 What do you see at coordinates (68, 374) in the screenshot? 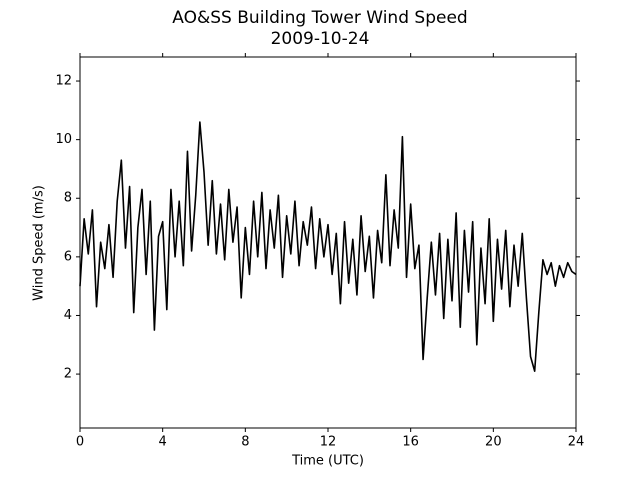
I see `y-tick-label: 2` at bounding box center [68, 374].